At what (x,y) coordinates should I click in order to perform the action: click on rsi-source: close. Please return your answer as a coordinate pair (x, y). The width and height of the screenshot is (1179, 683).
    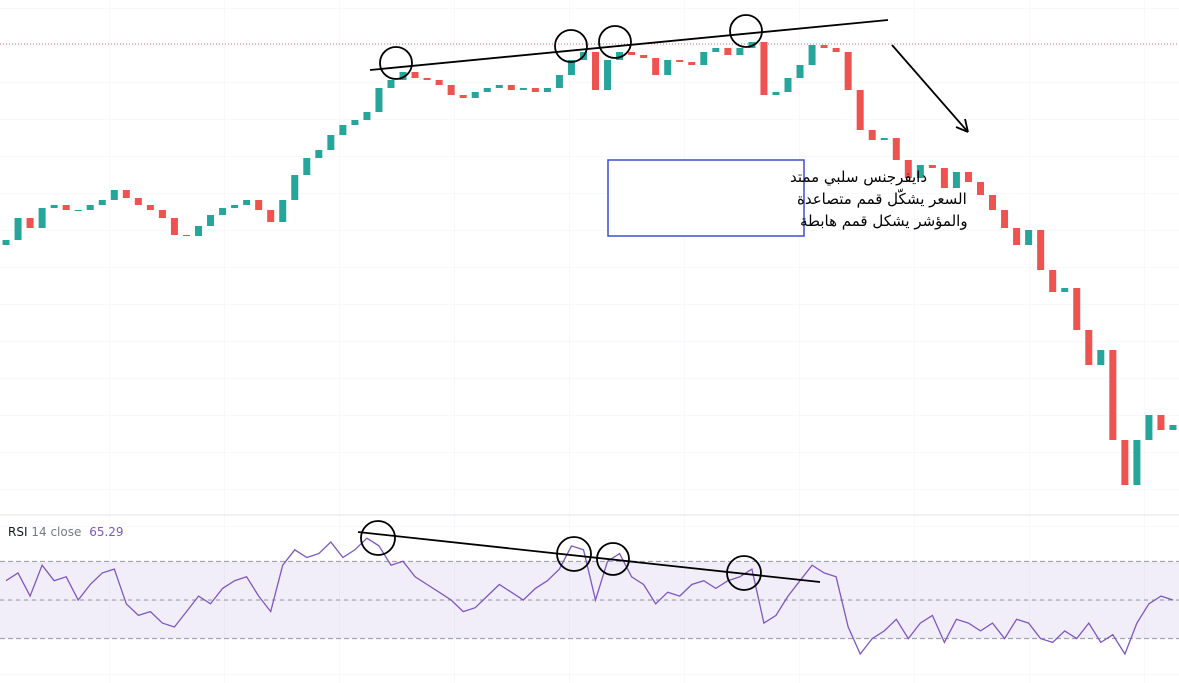
    Looking at the image, I should click on (65, 532).